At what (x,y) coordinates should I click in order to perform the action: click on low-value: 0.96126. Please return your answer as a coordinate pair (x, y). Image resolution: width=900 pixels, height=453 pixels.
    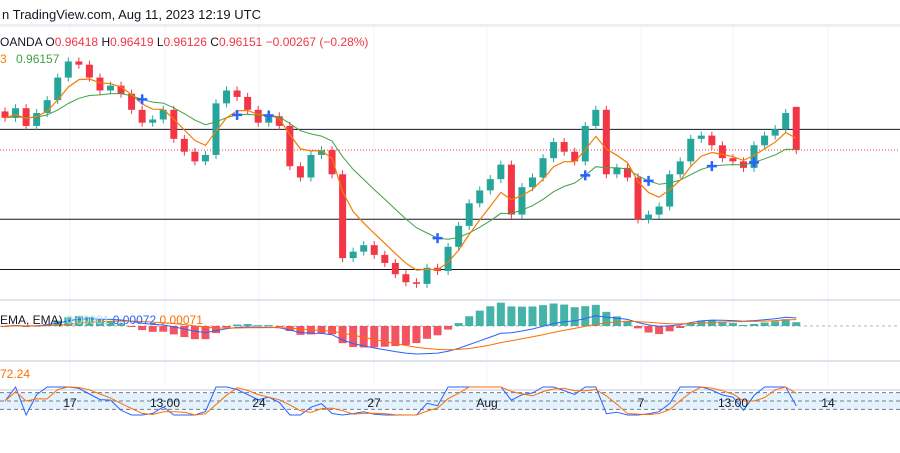
    Looking at the image, I should click on (185, 42).